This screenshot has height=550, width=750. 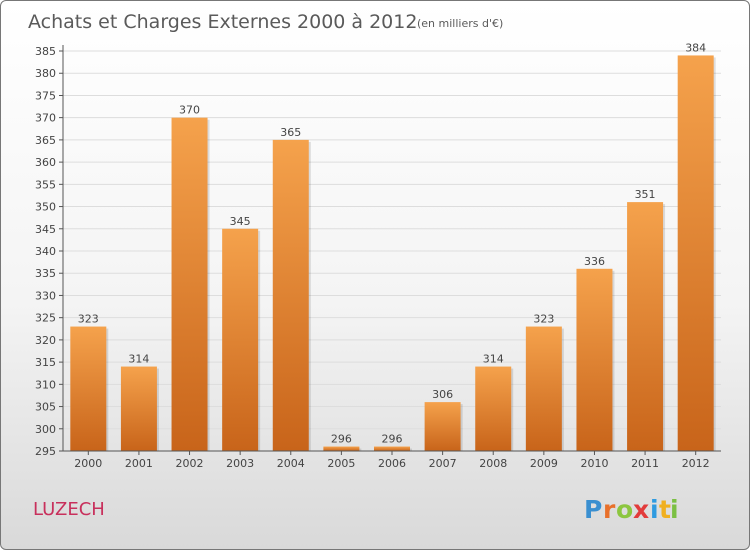 I want to click on commune-name: LUZECH, so click(x=69, y=509).